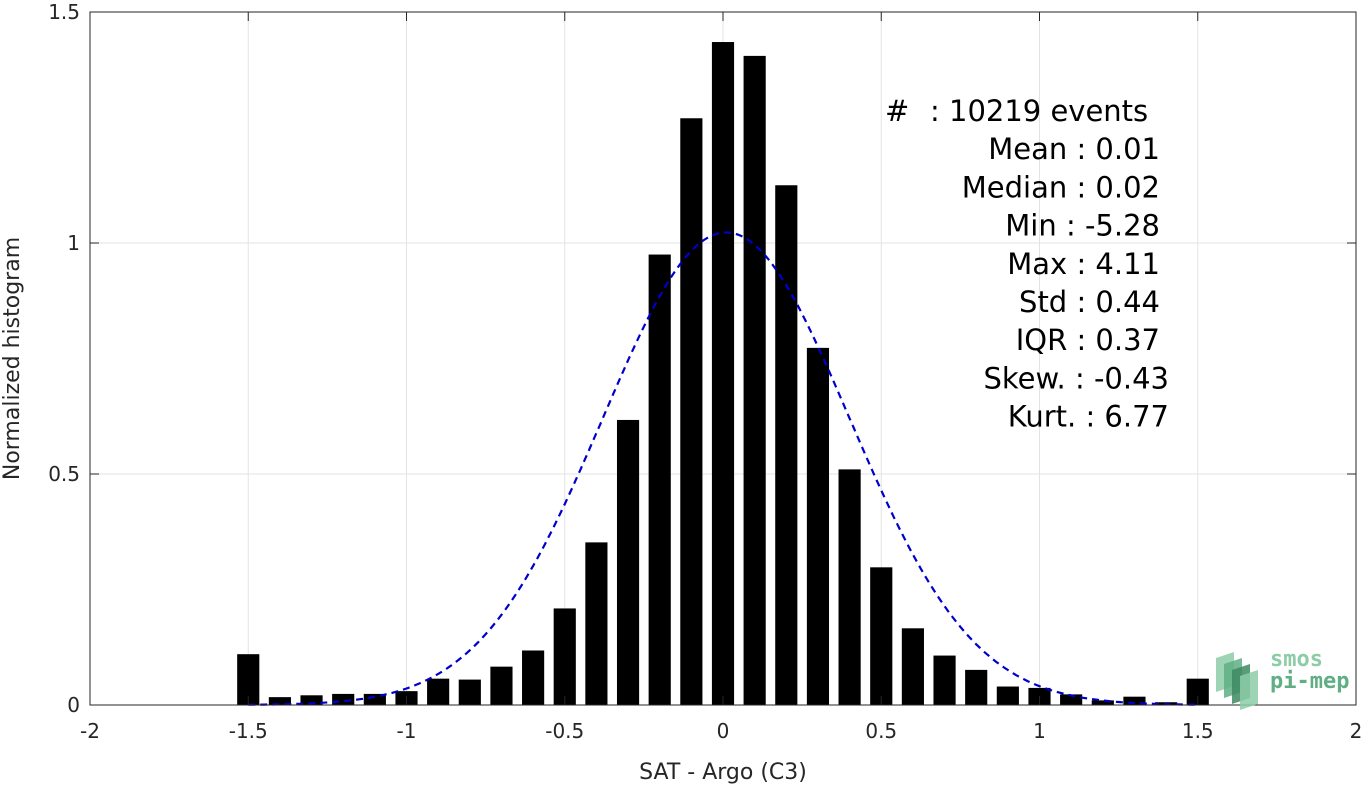 This screenshot has width=1366, height=786. I want to click on stat-line-6: IQR : 0.37, so click(1088, 340).